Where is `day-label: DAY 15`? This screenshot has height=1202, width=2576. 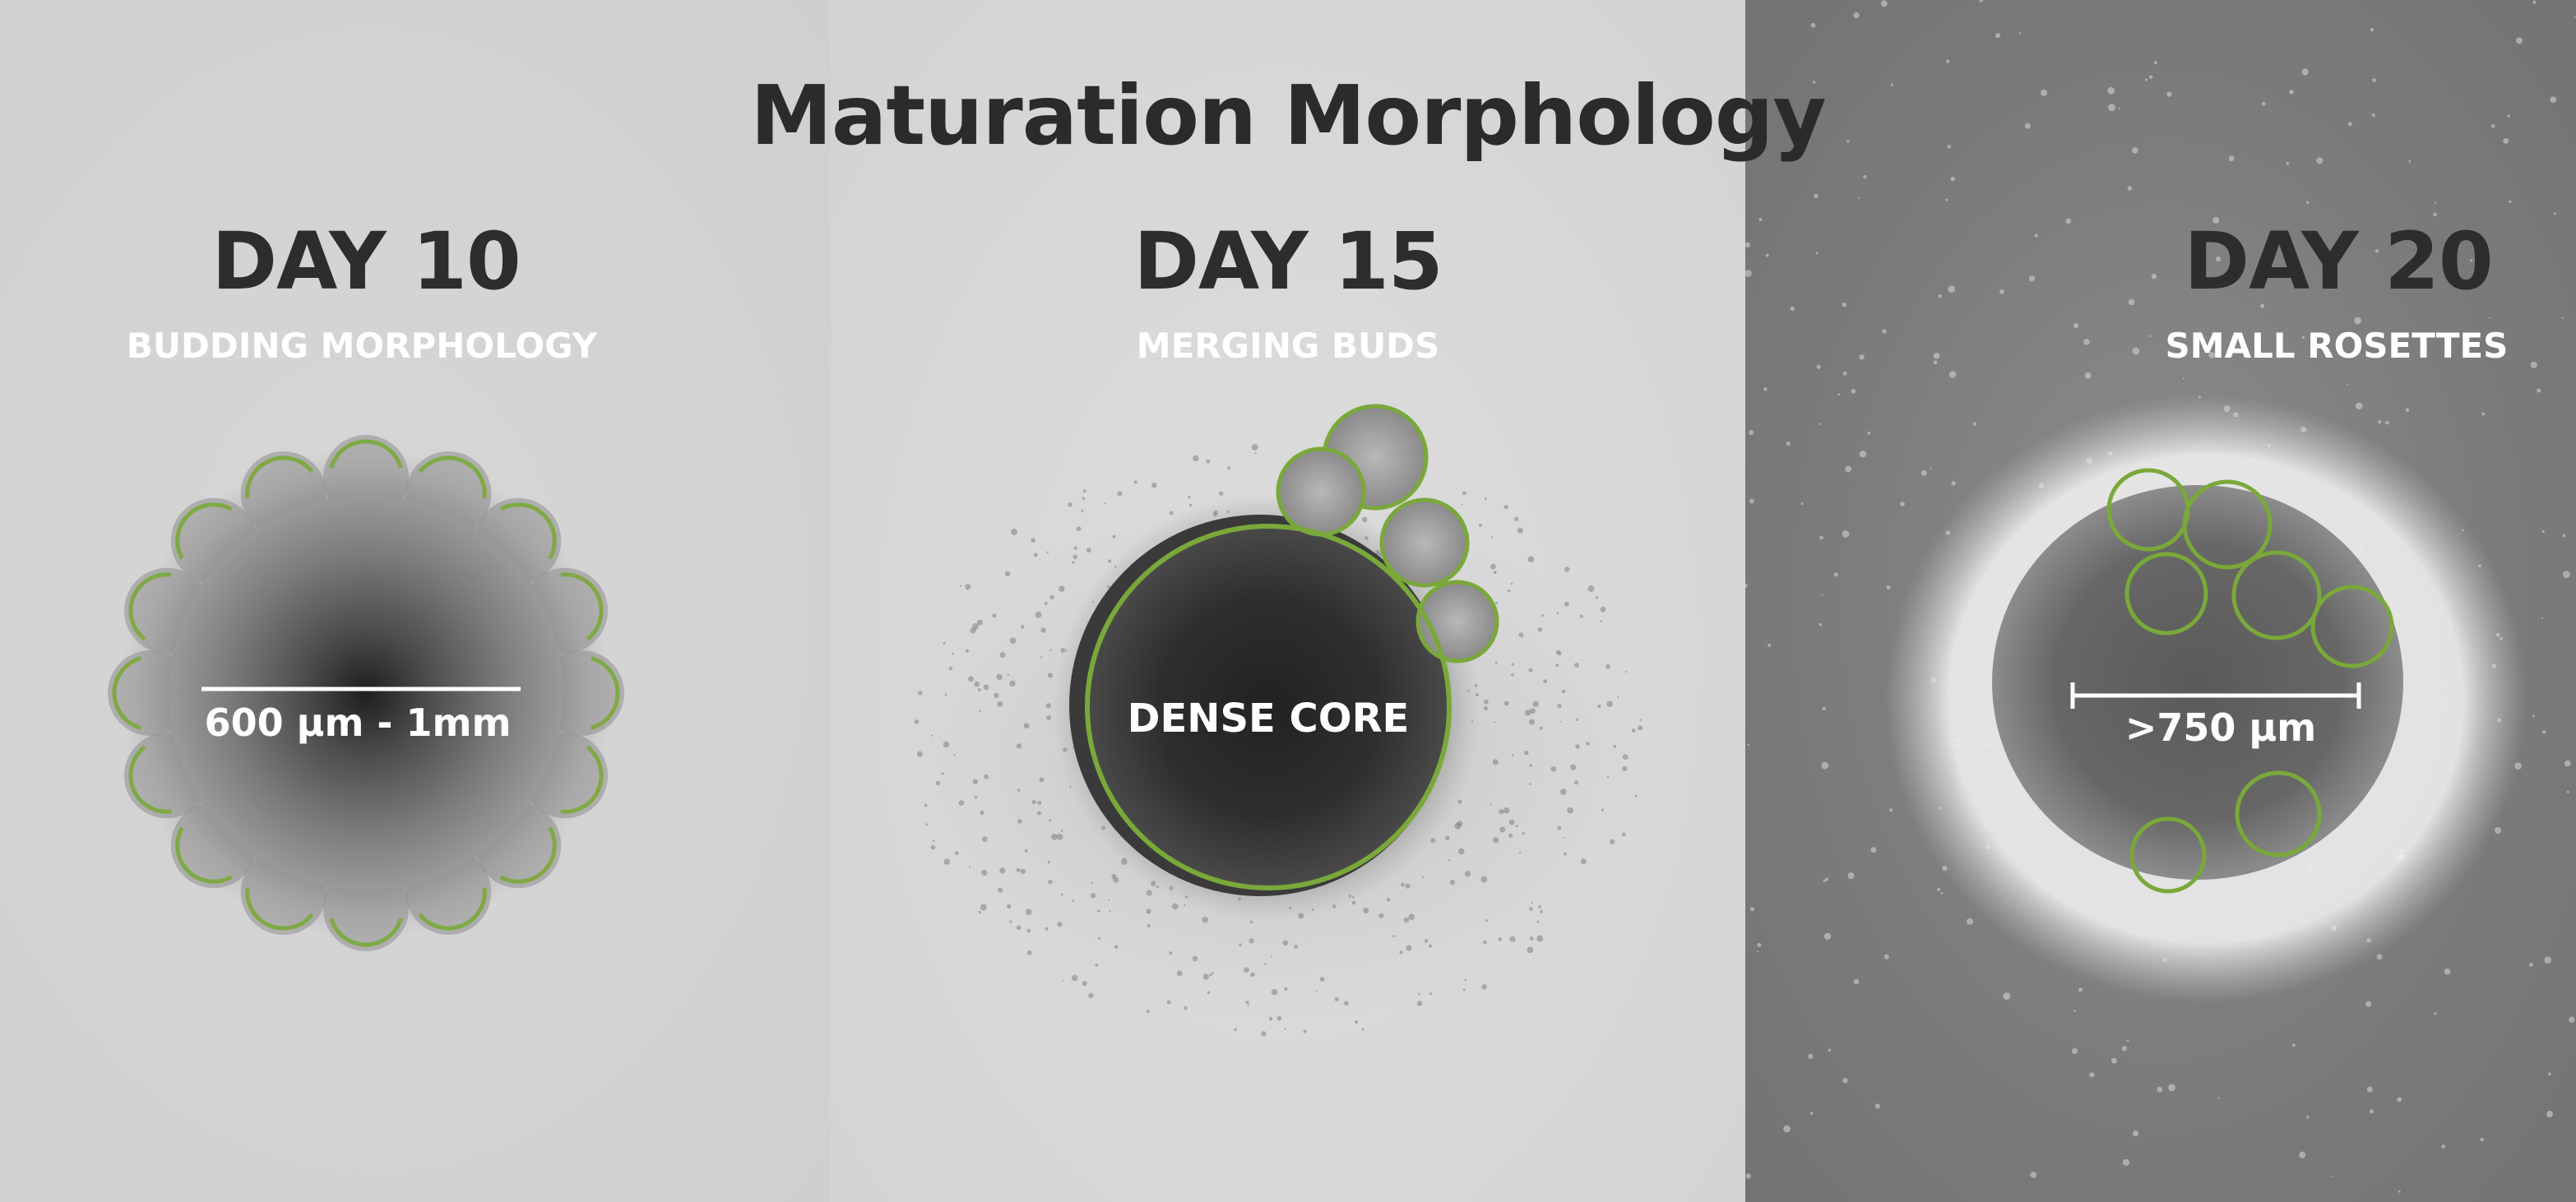
day-label: DAY 15 is located at coordinates (1288, 261).